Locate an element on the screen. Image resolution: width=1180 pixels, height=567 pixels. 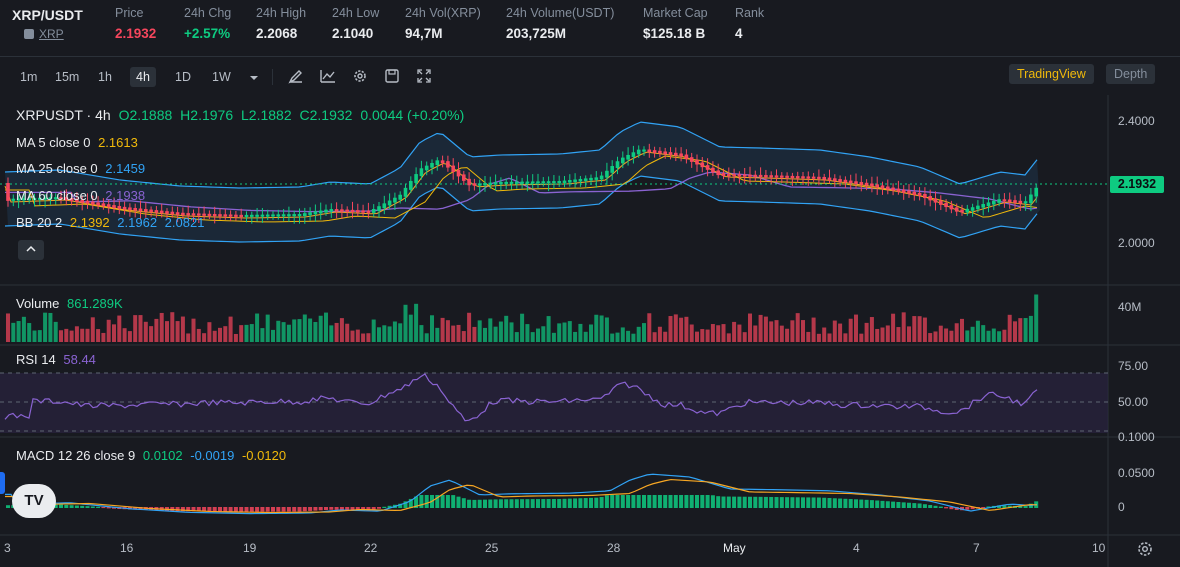
save-icon is located at coordinates (392, 76).